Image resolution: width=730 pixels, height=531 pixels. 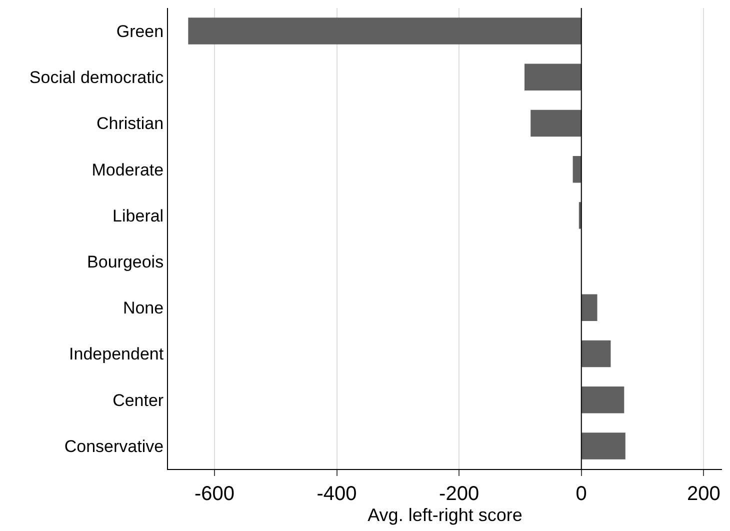 I want to click on y-tick-label: Social democratic, so click(x=96, y=78).